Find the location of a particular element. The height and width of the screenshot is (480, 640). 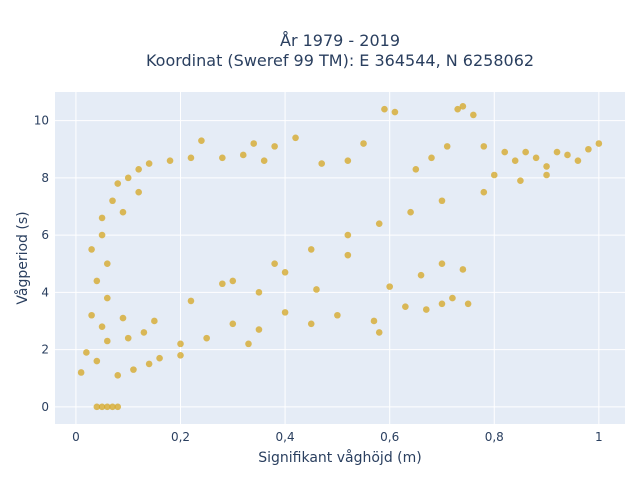

y-axis-title: Vågperiod (s) is located at coordinates (22, 257).